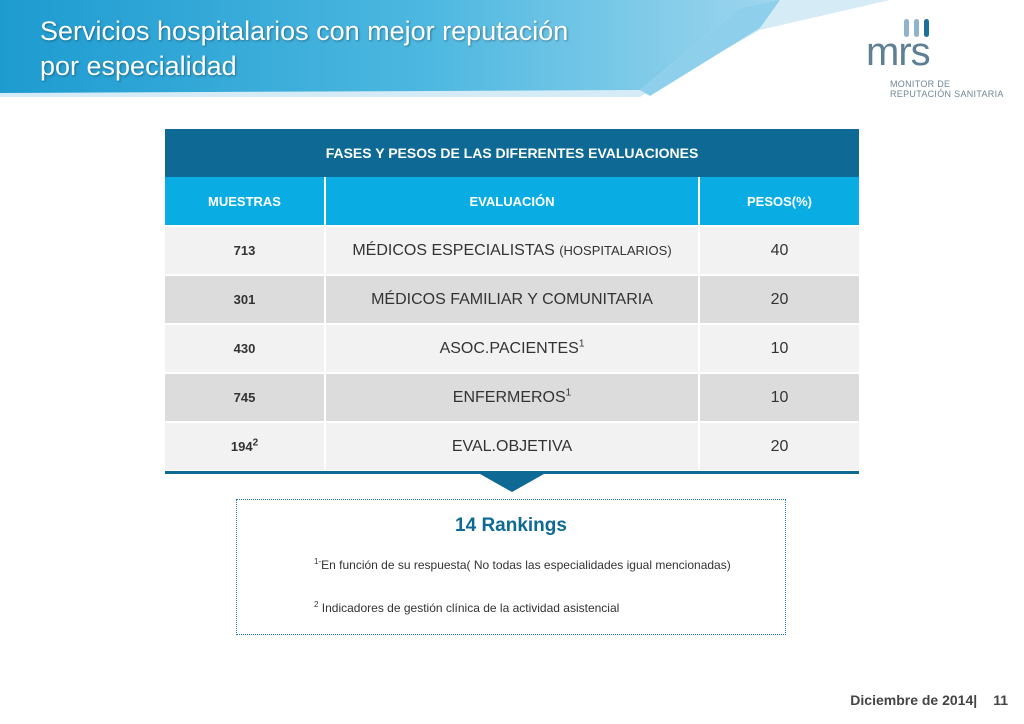 Image resolution: width=1024 pixels, height=724 pixels. I want to click on mrs-logo: mrs MONITOR DE REPUTACIÓN SANITARIA, so click(942, 61).